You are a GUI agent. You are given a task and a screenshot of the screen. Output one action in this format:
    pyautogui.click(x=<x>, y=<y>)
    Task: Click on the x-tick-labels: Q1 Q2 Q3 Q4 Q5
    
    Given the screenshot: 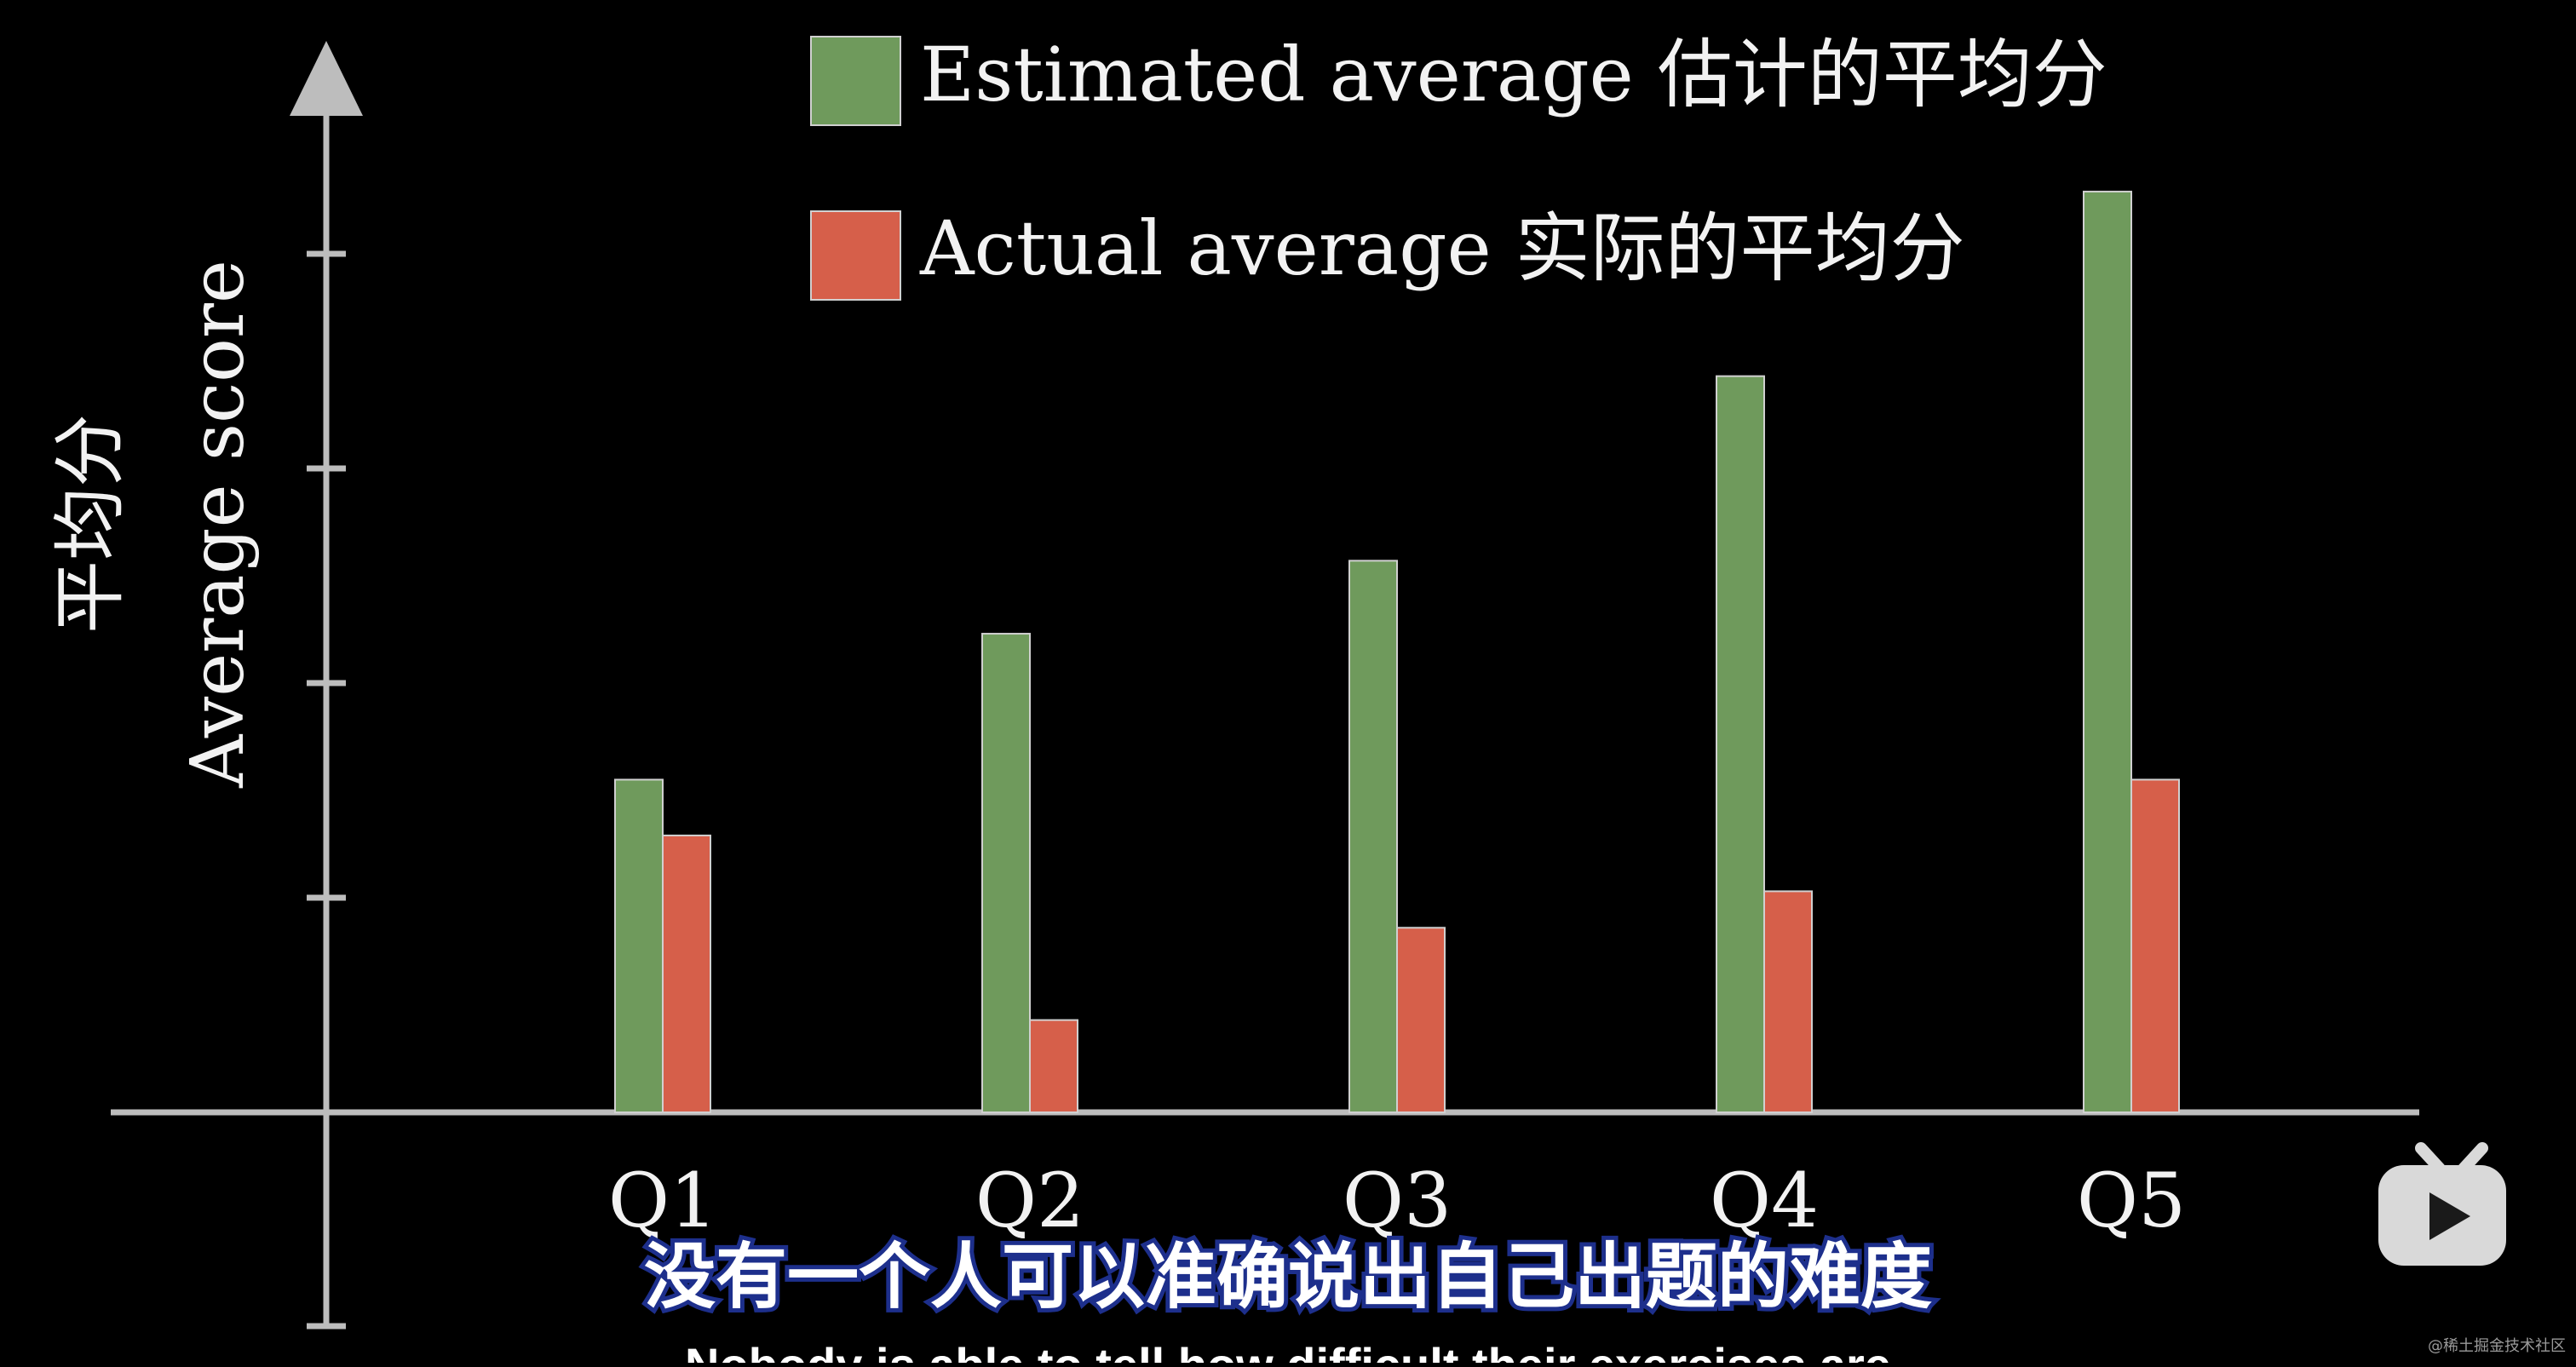 What is the action you would take?
    pyautogui.click(x=1397, y=1200)
    